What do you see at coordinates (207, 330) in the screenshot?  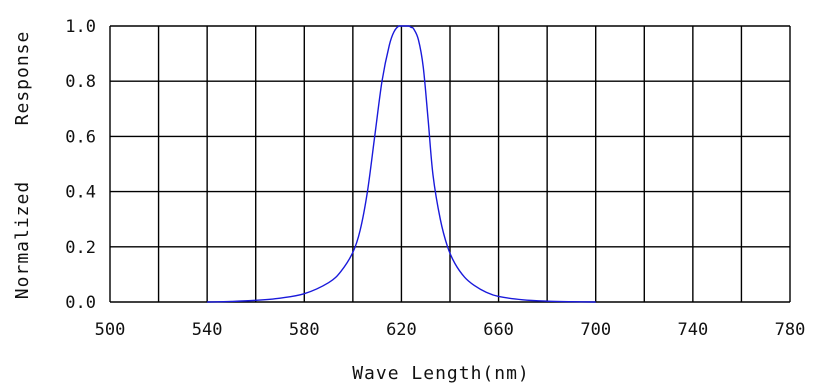 I see `x-tick-label: 540` at bounding box center [207, 330].